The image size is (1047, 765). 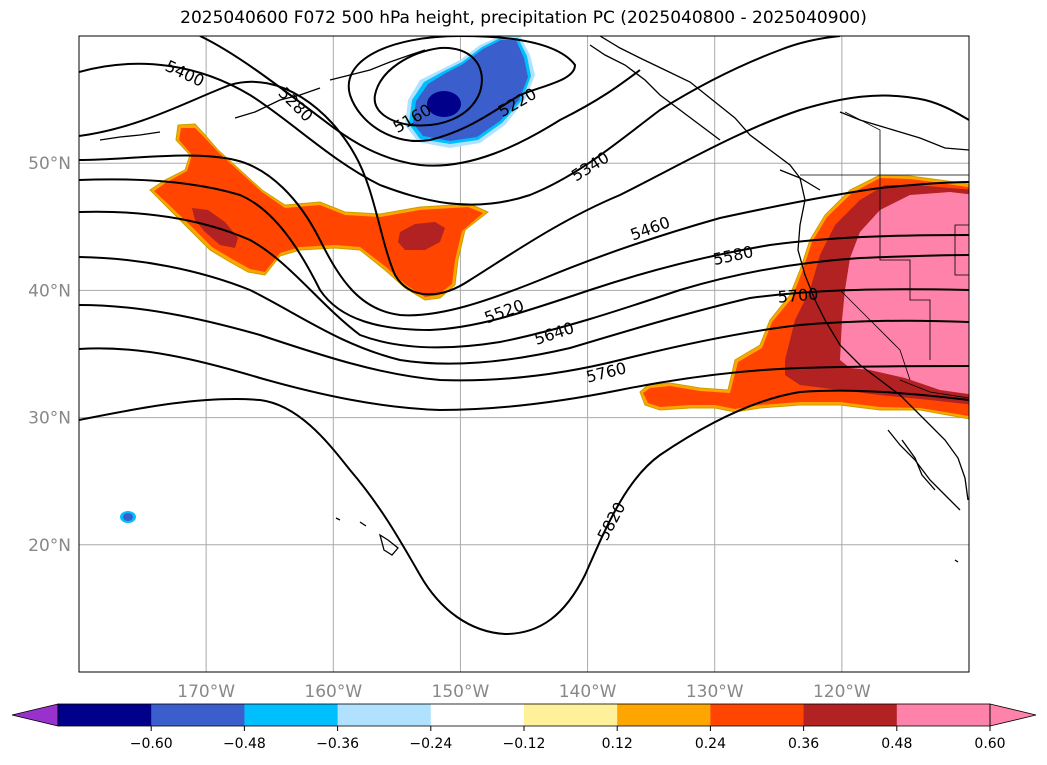 I want to click on contour-label: 5640, so click(x=554, y=333).